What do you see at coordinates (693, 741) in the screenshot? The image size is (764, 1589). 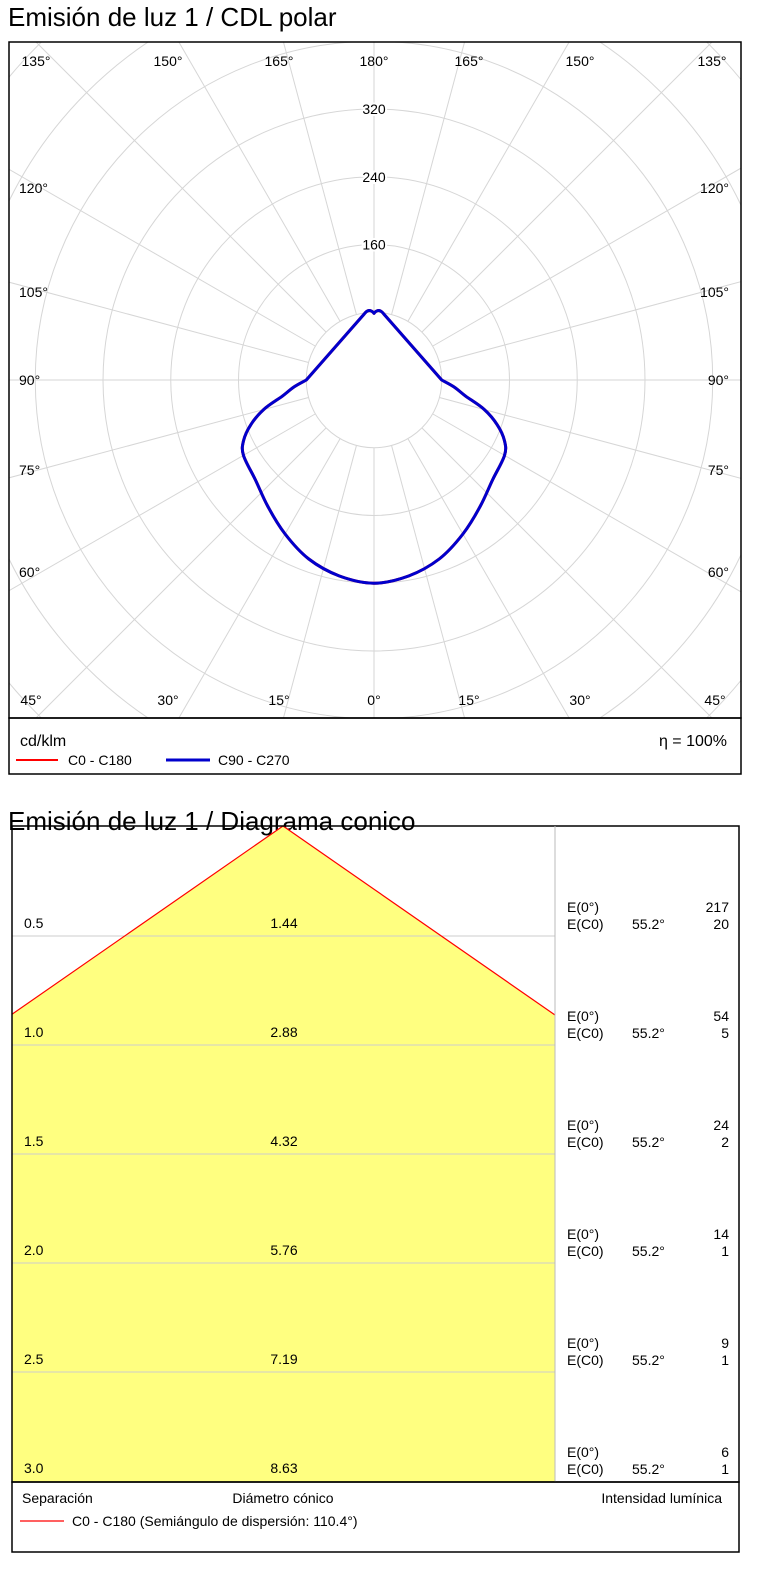 I see `efficiency-label: η = 100%` at bounding box center [693, 741].